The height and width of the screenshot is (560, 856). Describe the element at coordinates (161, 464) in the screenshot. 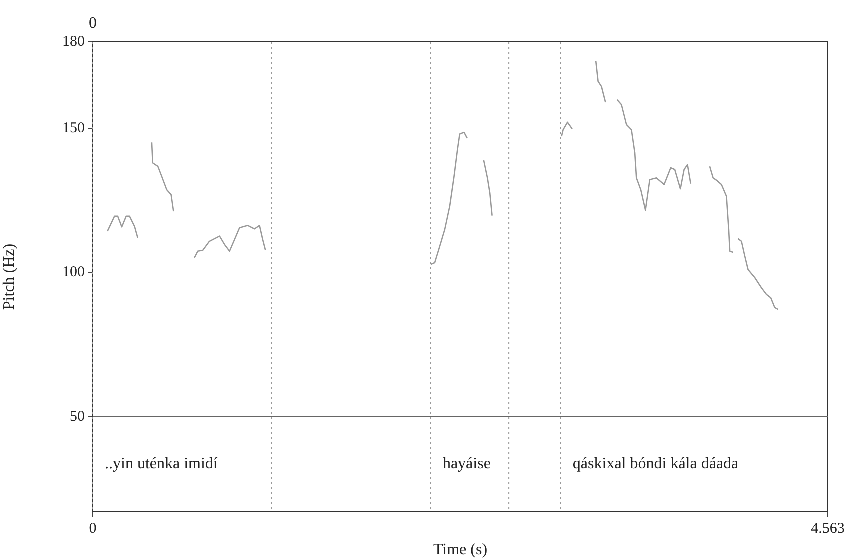

I see `ref-line-label: ..yin uténka imidí` at that location.